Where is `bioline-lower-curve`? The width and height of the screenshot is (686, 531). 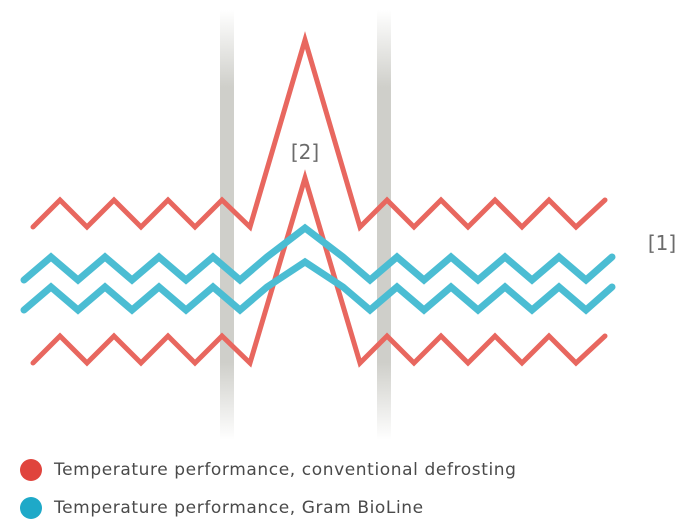 bioline-lower-curve is located at coordinates (318, 286).